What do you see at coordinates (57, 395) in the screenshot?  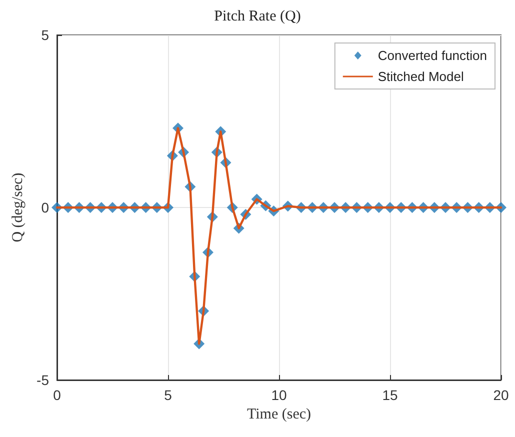 I see `x-tick-label: 0` at bounding box center [57, 395].